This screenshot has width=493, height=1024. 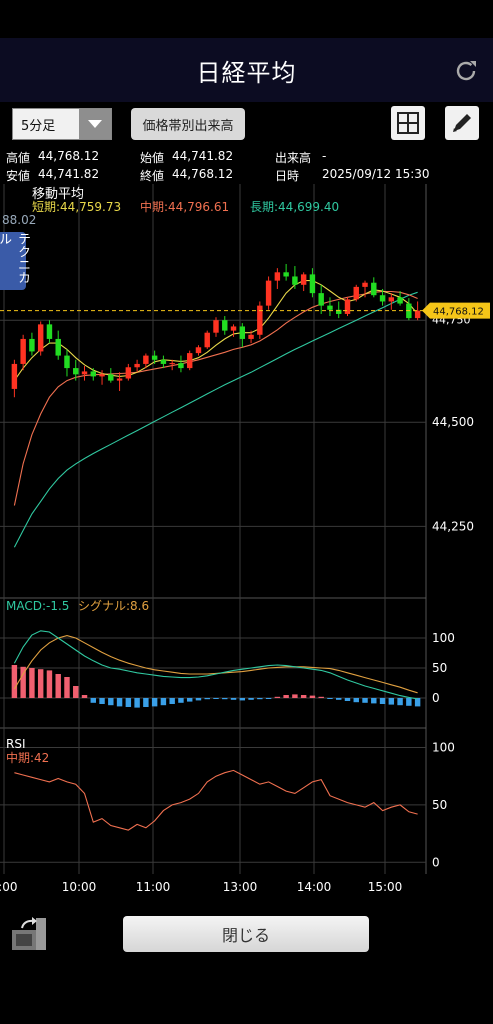 What do you see at coordinates (246, 962) in the screenshot?
I see `bottom-bar: 閉じる` at bounding box center [246, 962].